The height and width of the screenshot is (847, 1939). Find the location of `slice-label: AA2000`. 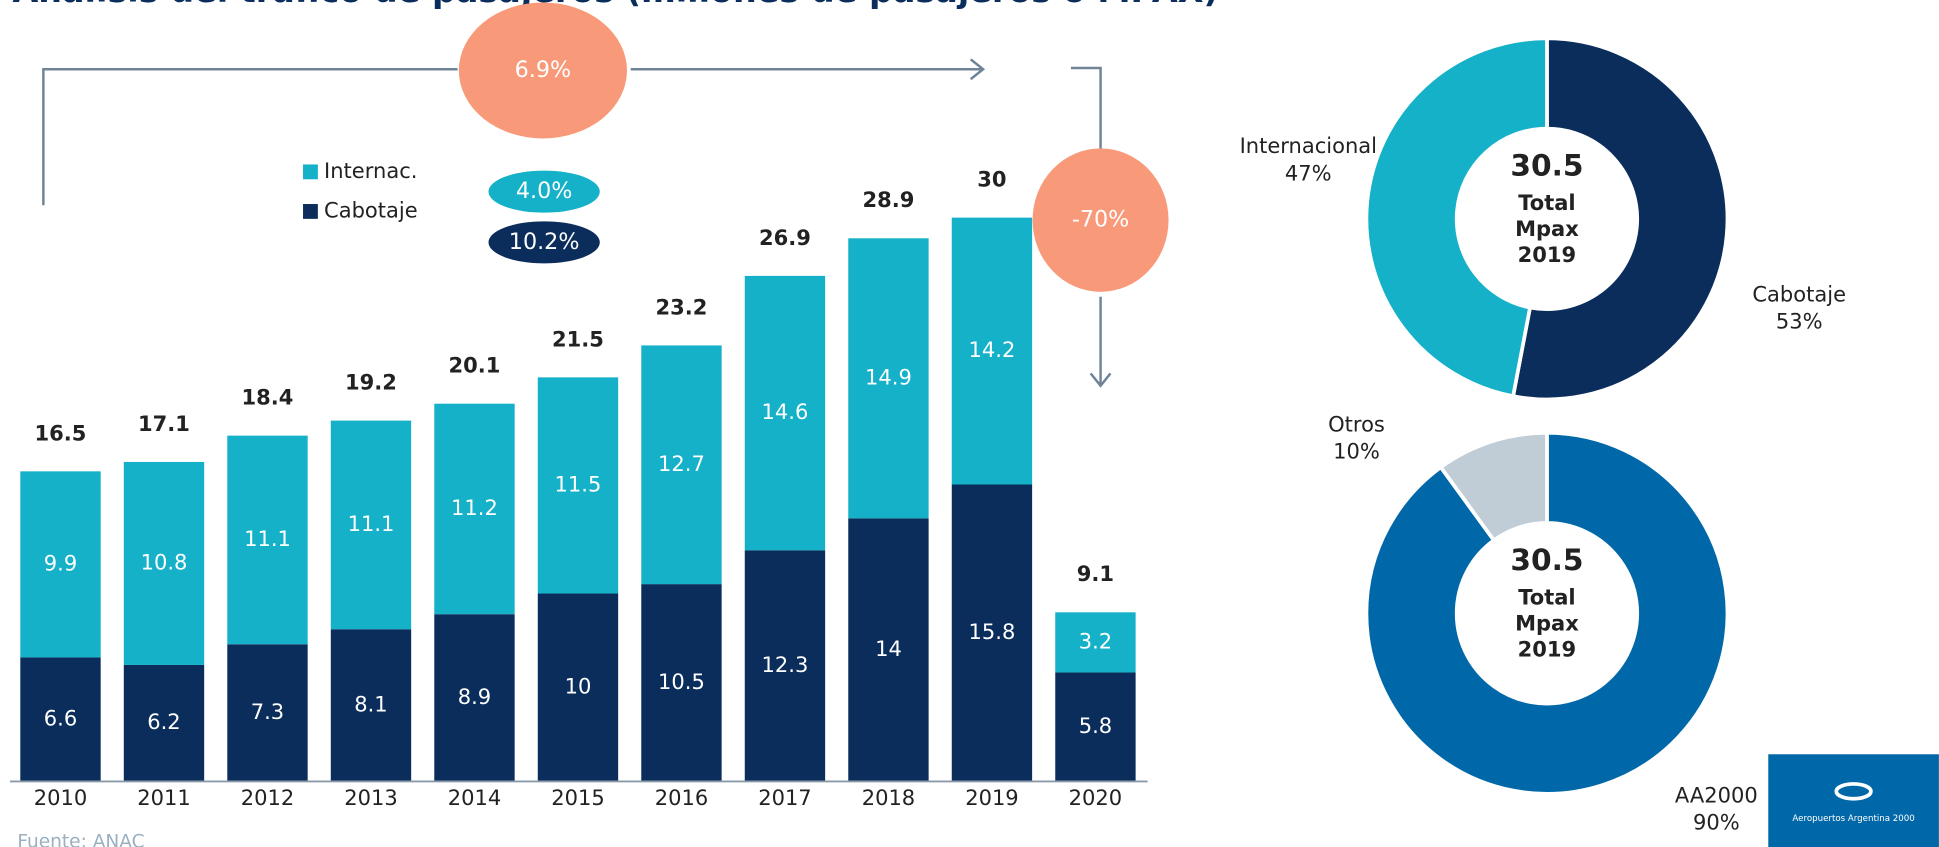

slice-label: AA2000 is located at coordinates (1716, 794).